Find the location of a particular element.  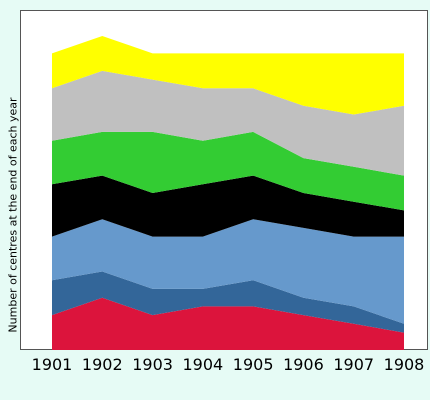

x-tick-label: 1903 is located at coordinates (152, 364).